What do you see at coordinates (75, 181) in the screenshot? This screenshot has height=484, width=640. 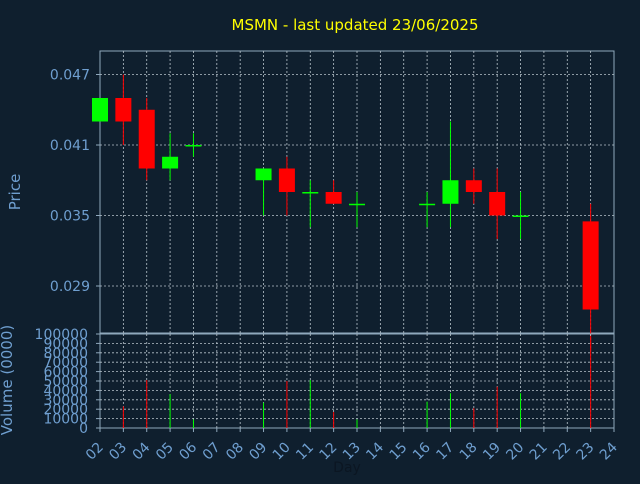 I see `price-y-ticks: 0.029 0.035 0.041 0.047` at bounding box center [75, 181].